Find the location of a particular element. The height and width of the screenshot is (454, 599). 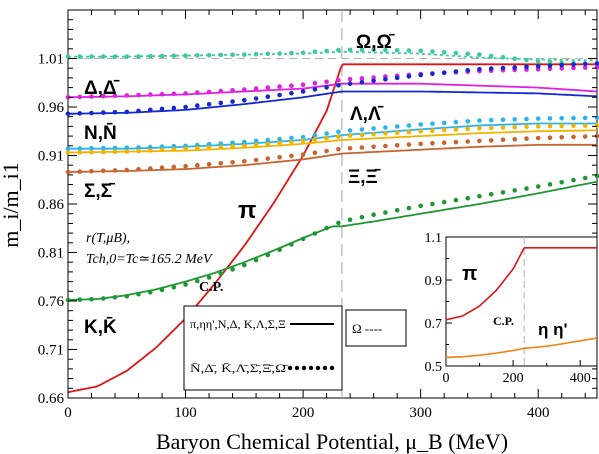

label-lambda: Λ,Λ̄ is located at coordinates (367, 114).